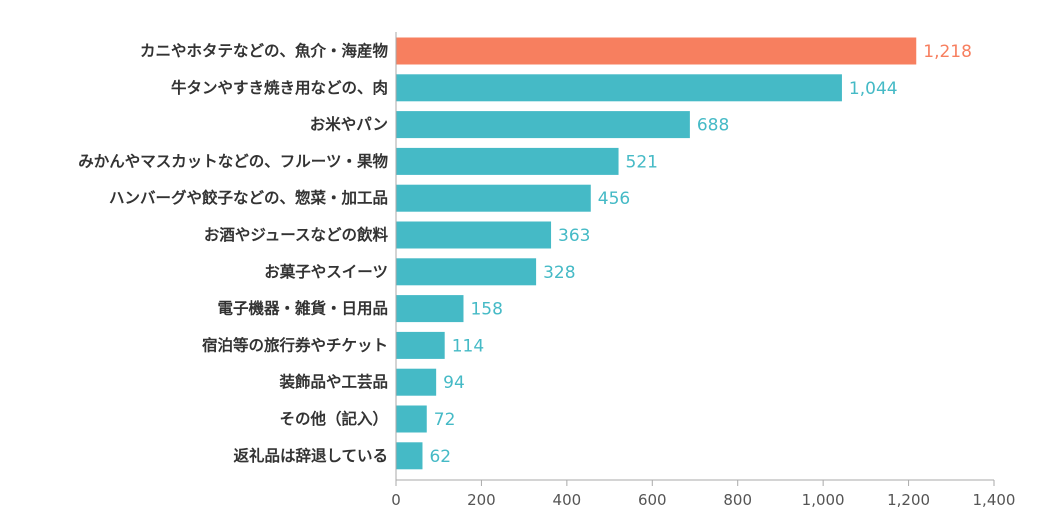 The image size is (1050, 529). I want to click on x-tick-label: 1,400, so click(994, 500).